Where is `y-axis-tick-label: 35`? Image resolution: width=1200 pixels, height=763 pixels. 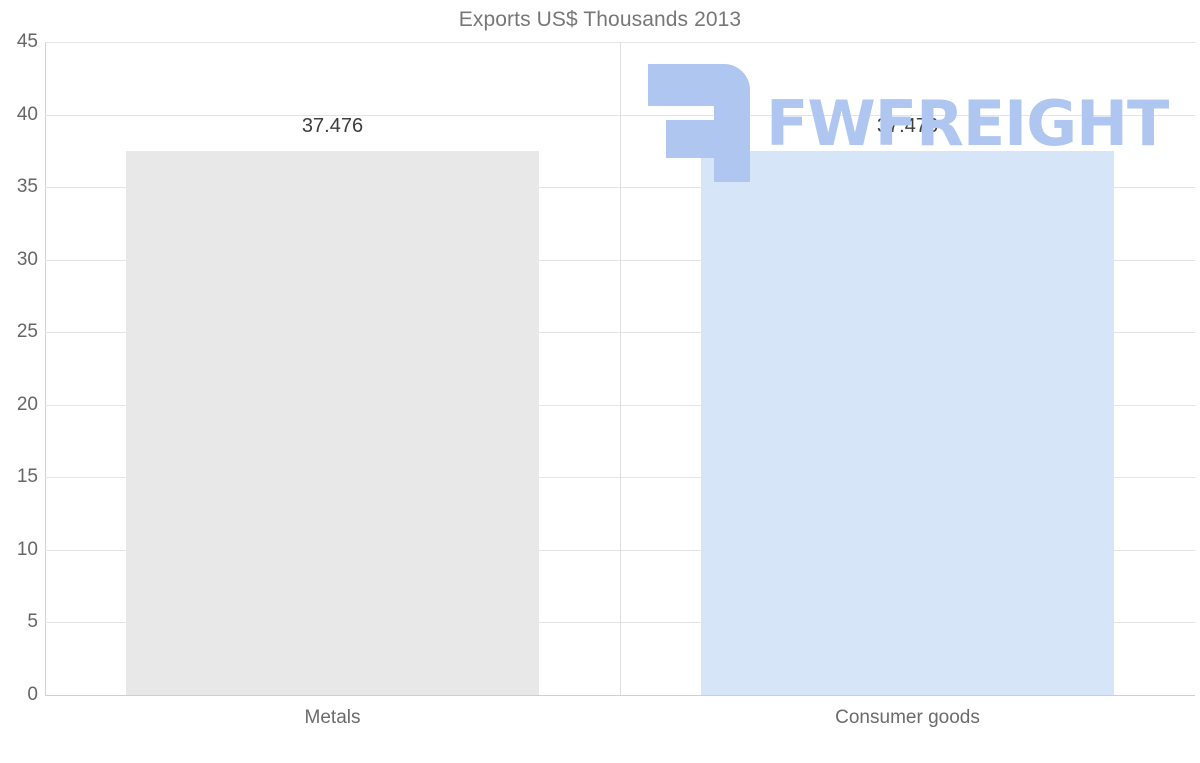 y-axis-tick-label: 35 is located at coordinates (27, 187).